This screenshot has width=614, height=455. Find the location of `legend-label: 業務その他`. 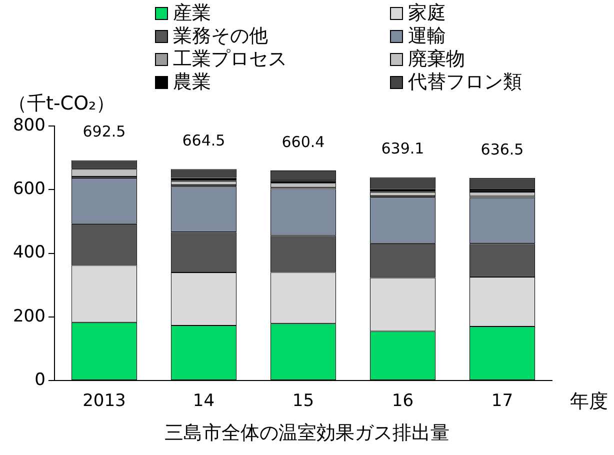

legend-label: 業務その他 is located at coordinates (220, 36).